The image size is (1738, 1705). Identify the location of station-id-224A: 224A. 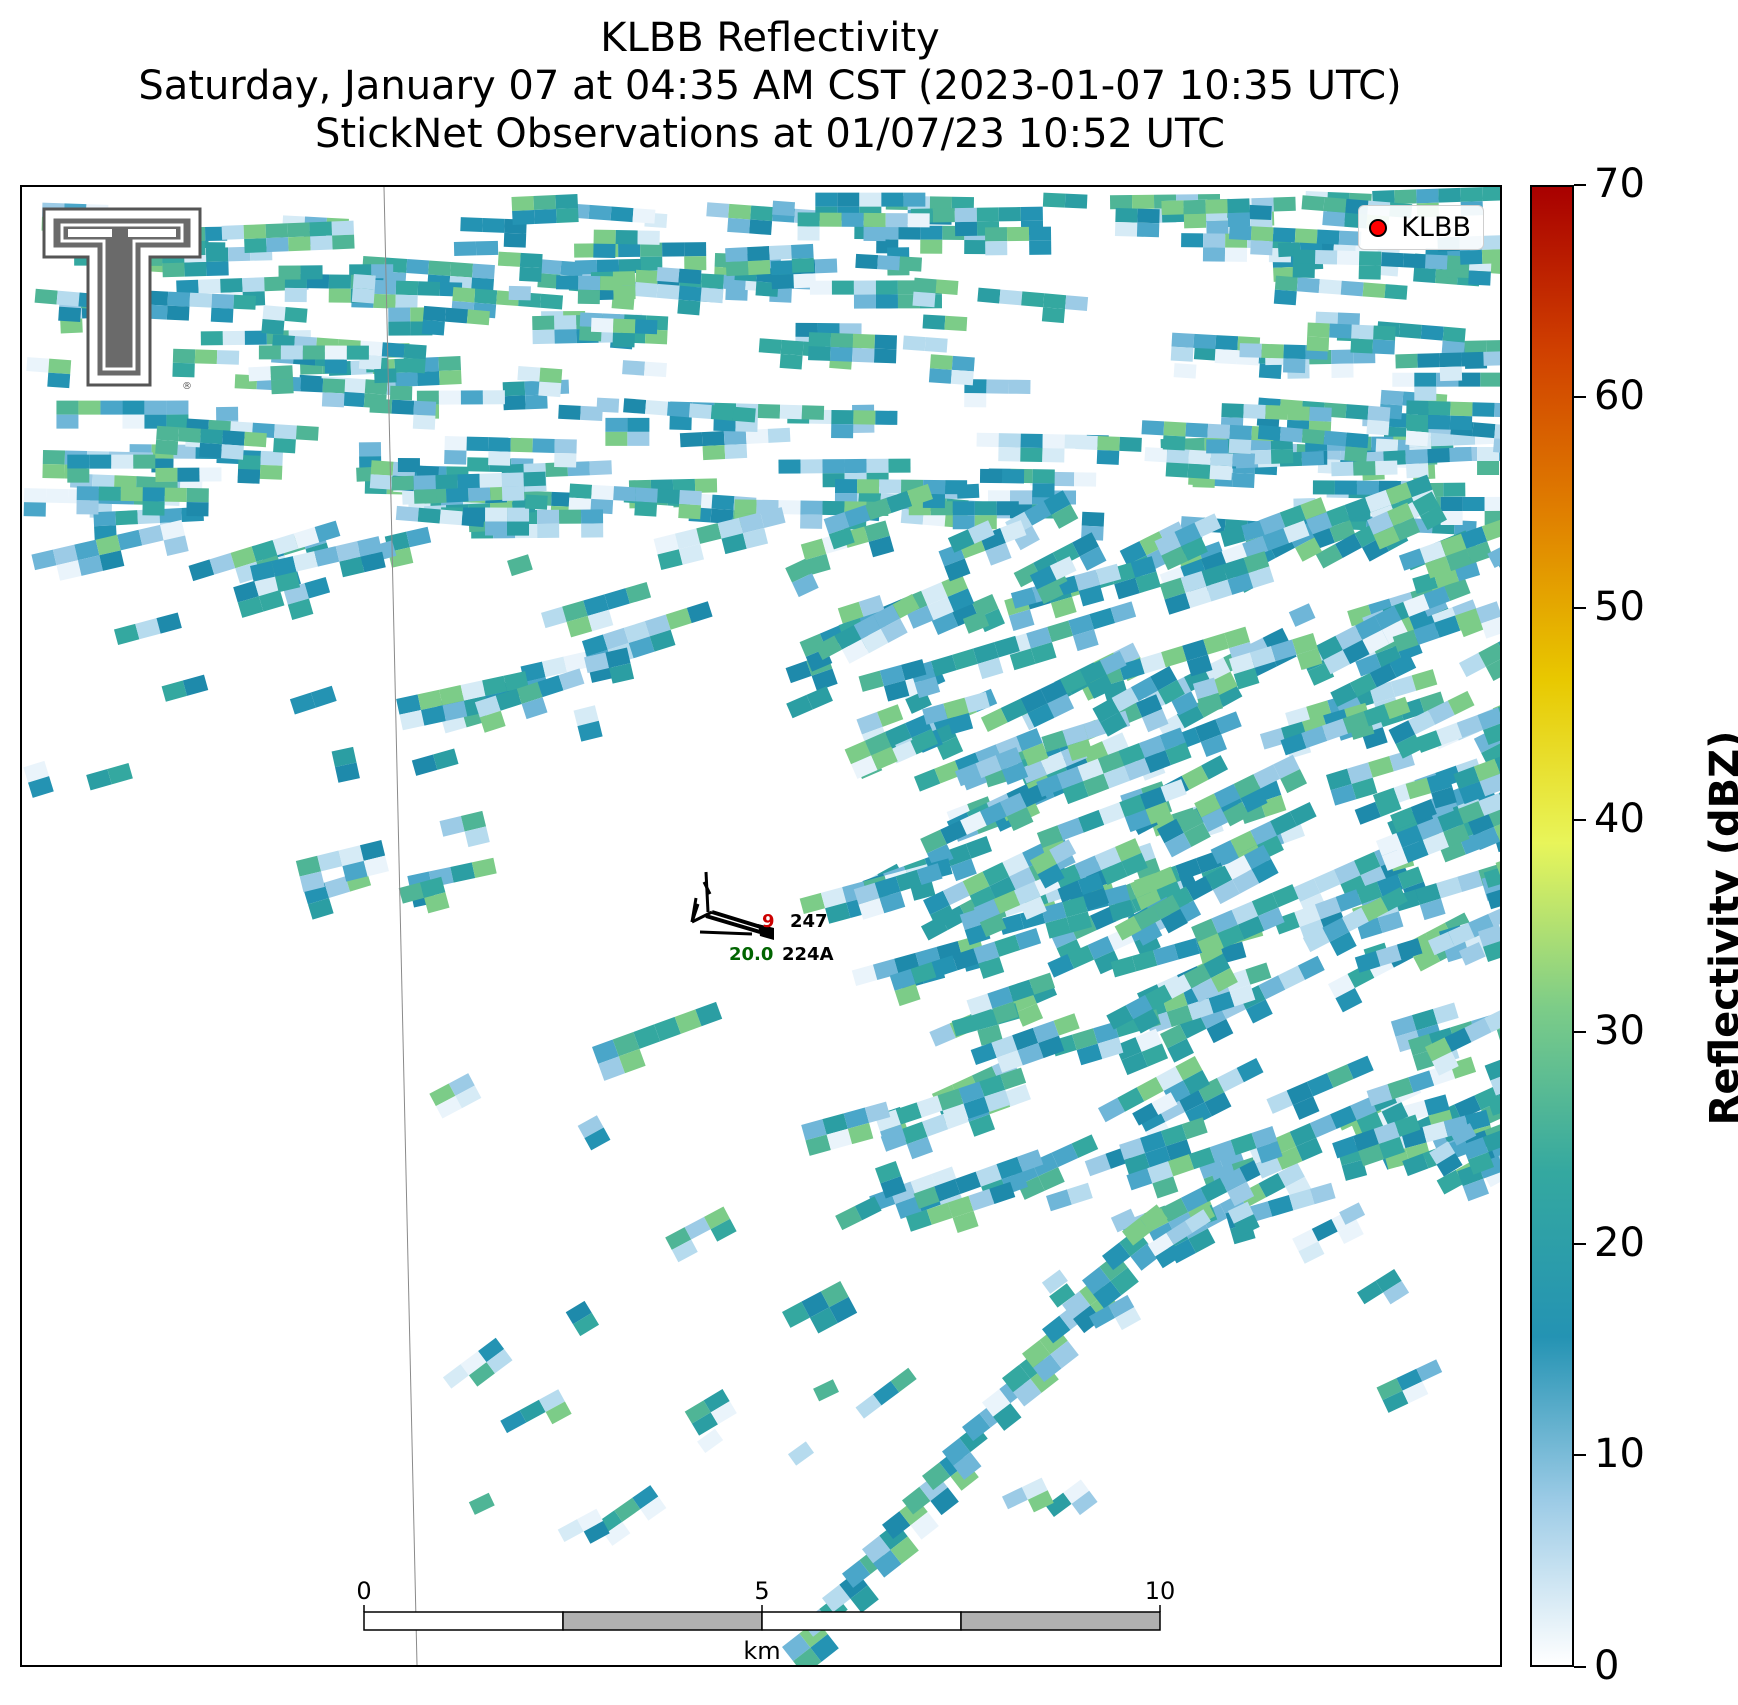
(808, 954).